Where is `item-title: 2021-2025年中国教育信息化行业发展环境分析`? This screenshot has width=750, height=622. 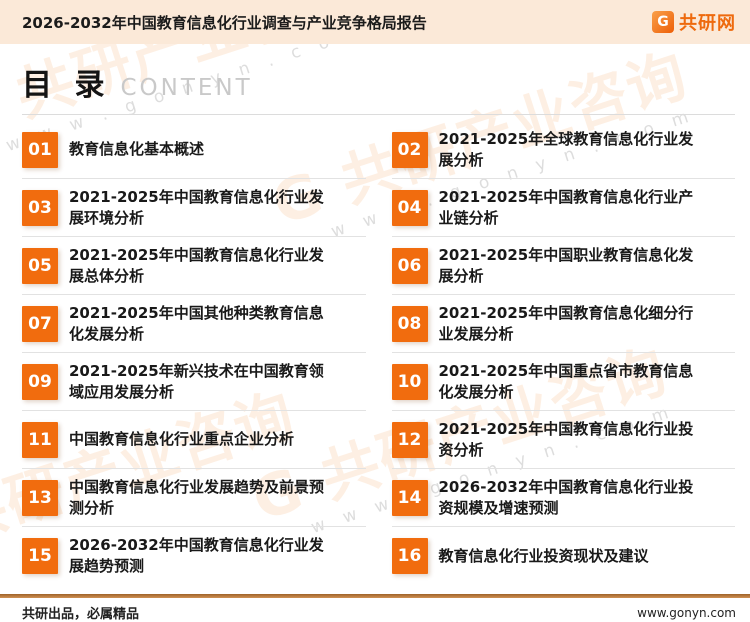
item-title: 2021-2025年中国教育信息化行业发展环境分析 is located at coordinates (196, 207).